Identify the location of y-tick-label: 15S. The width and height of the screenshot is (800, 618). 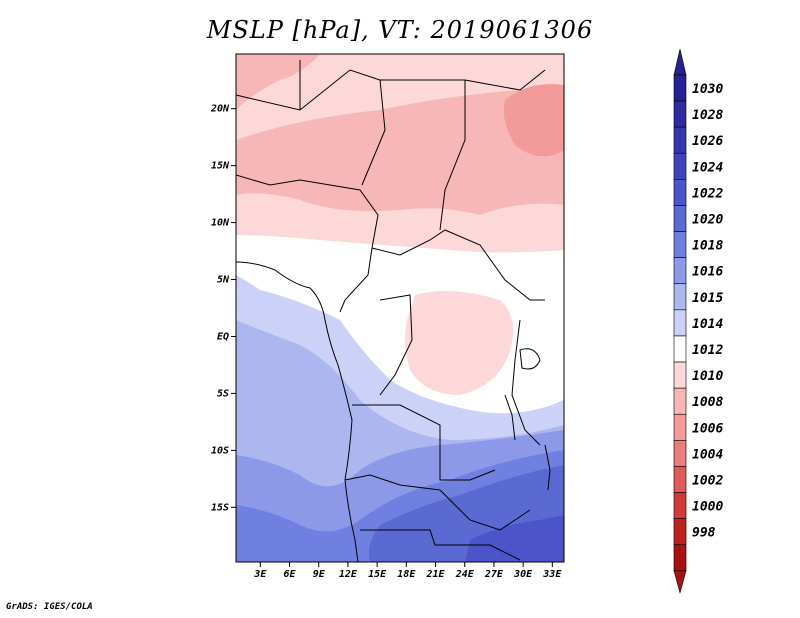
(220, 507).